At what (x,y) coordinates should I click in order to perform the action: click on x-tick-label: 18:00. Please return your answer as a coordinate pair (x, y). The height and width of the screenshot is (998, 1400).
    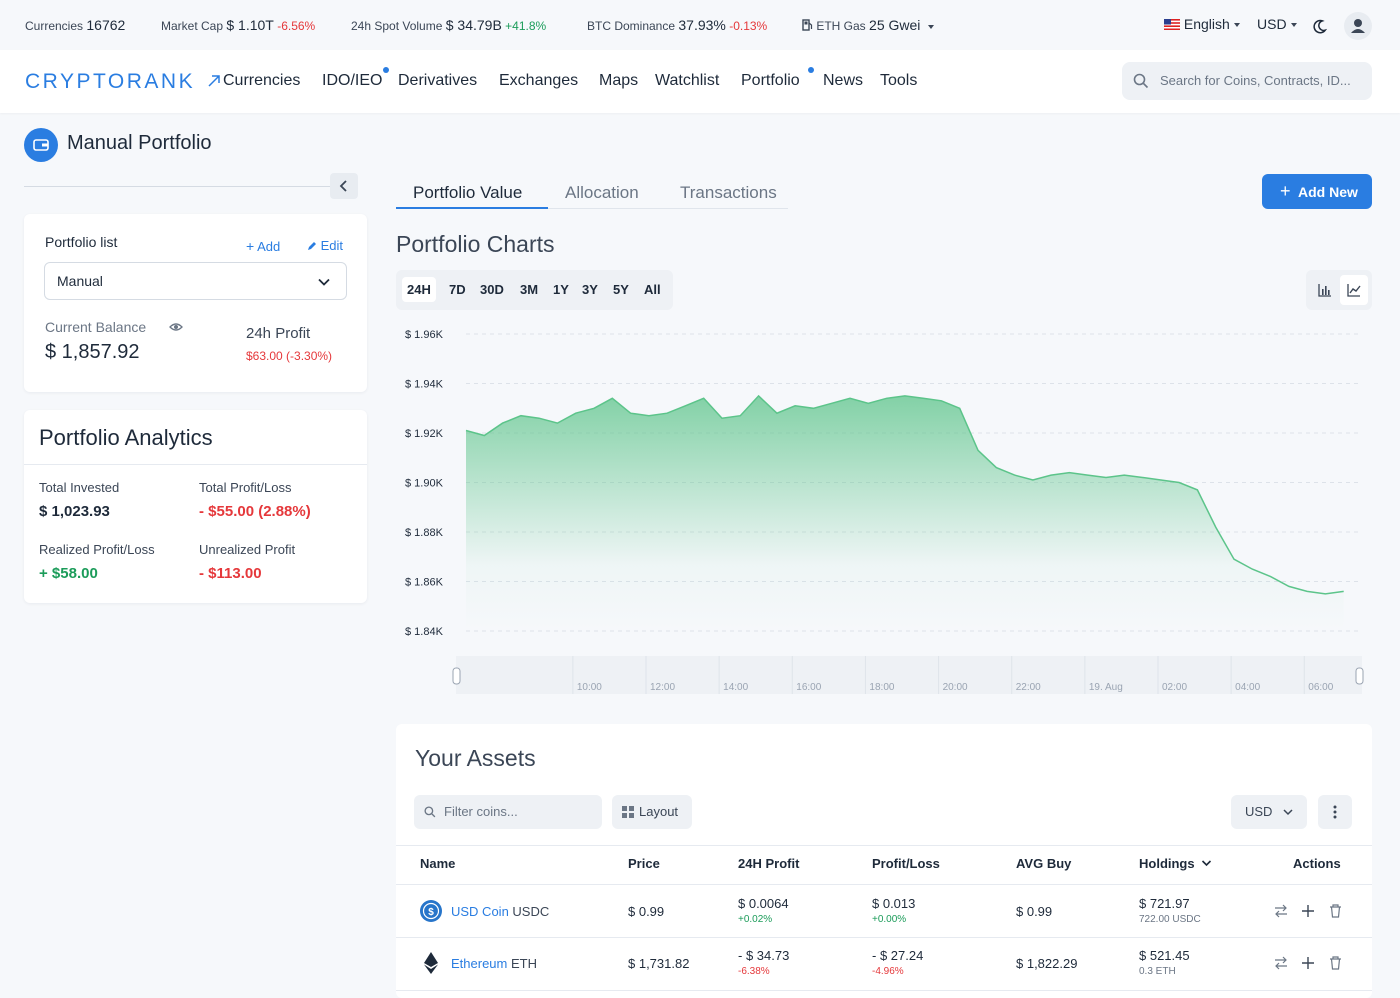
    Looking at the image, I should click on (881, 687).